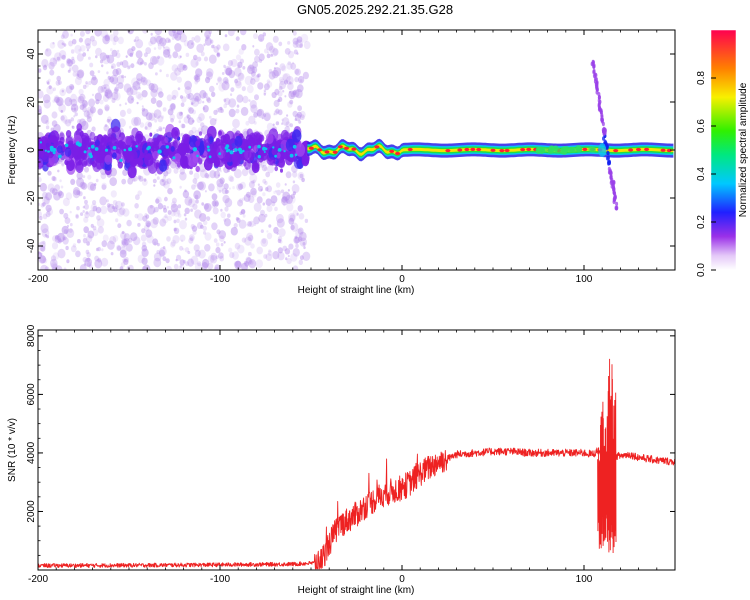  What do you see at coordinates (460, 150) in the screenshot?
I see `spectrogram-peak` at bounding box center [460, 150].